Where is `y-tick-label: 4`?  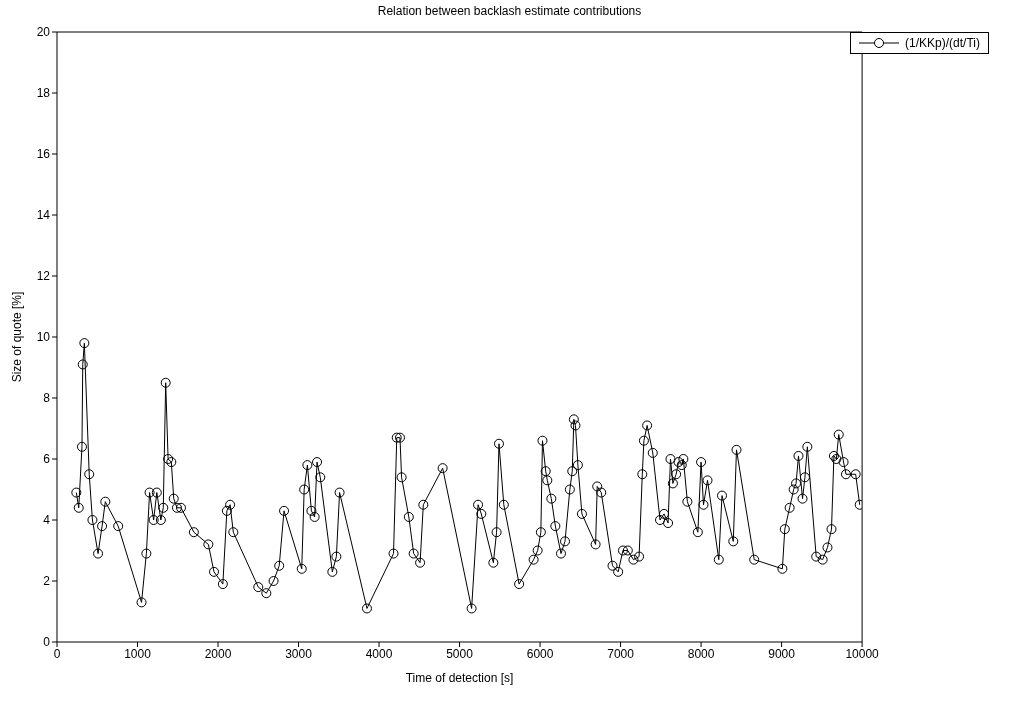
y-tick-label: 4 is located at coordinates (47, 520).